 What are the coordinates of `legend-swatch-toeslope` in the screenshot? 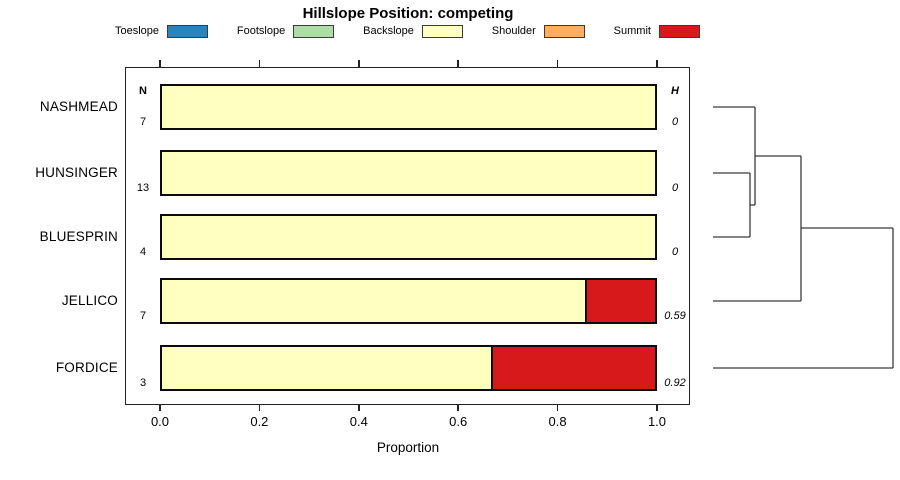 It's located at (188, 31).